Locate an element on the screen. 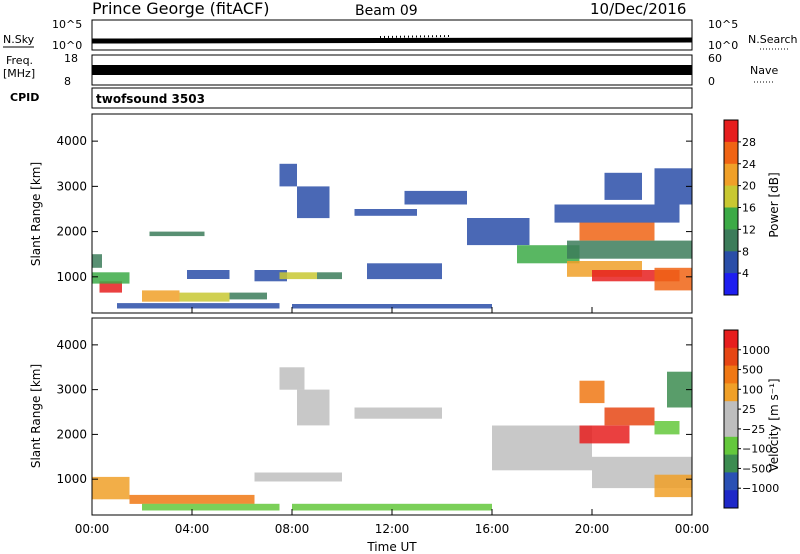 The width and height of the screenshot is (800, 554). nave-tick-bottom: 0 is located at coordinates (711, 81).